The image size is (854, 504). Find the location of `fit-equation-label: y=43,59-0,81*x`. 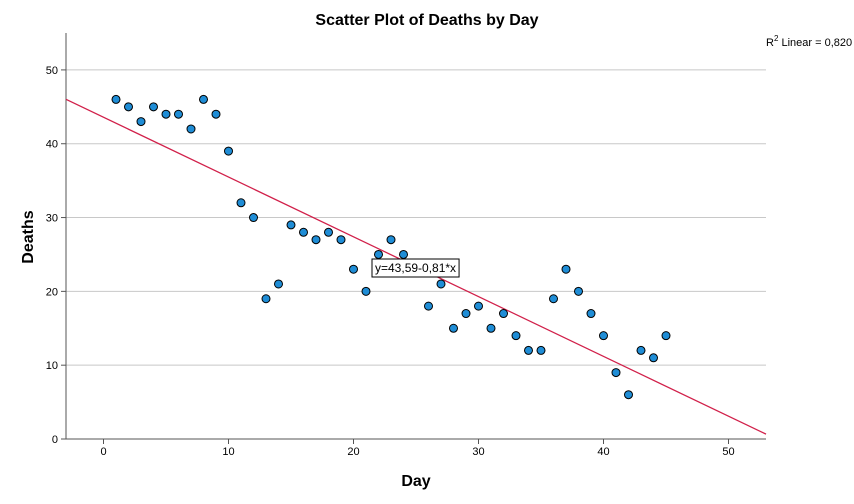

fit-equation-label: y=43,59-0,81*x is located at coordinates (415, 268).